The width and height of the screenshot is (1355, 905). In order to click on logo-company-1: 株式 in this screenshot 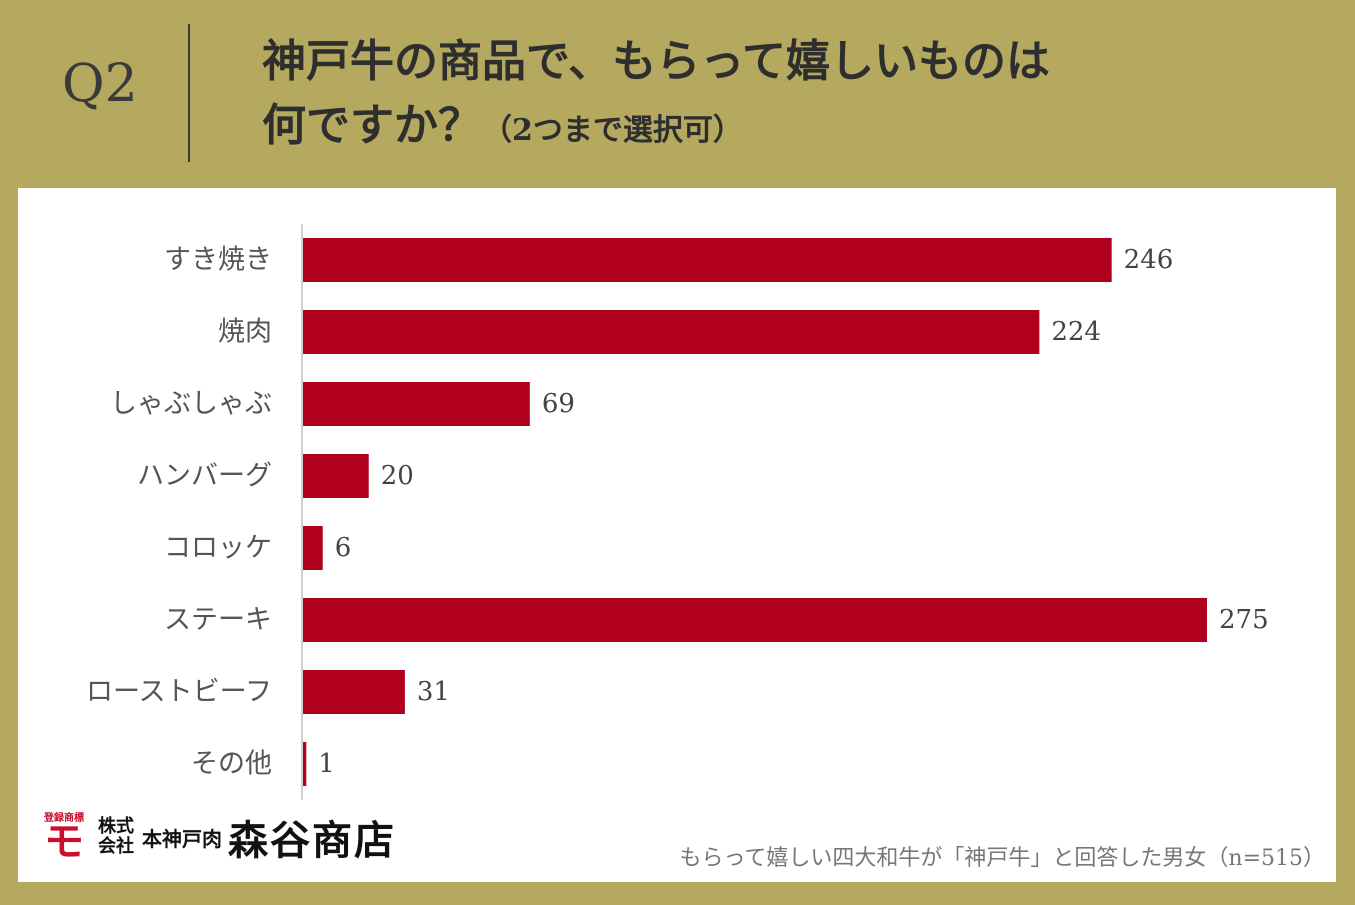, I will do `click(116, 826)`.